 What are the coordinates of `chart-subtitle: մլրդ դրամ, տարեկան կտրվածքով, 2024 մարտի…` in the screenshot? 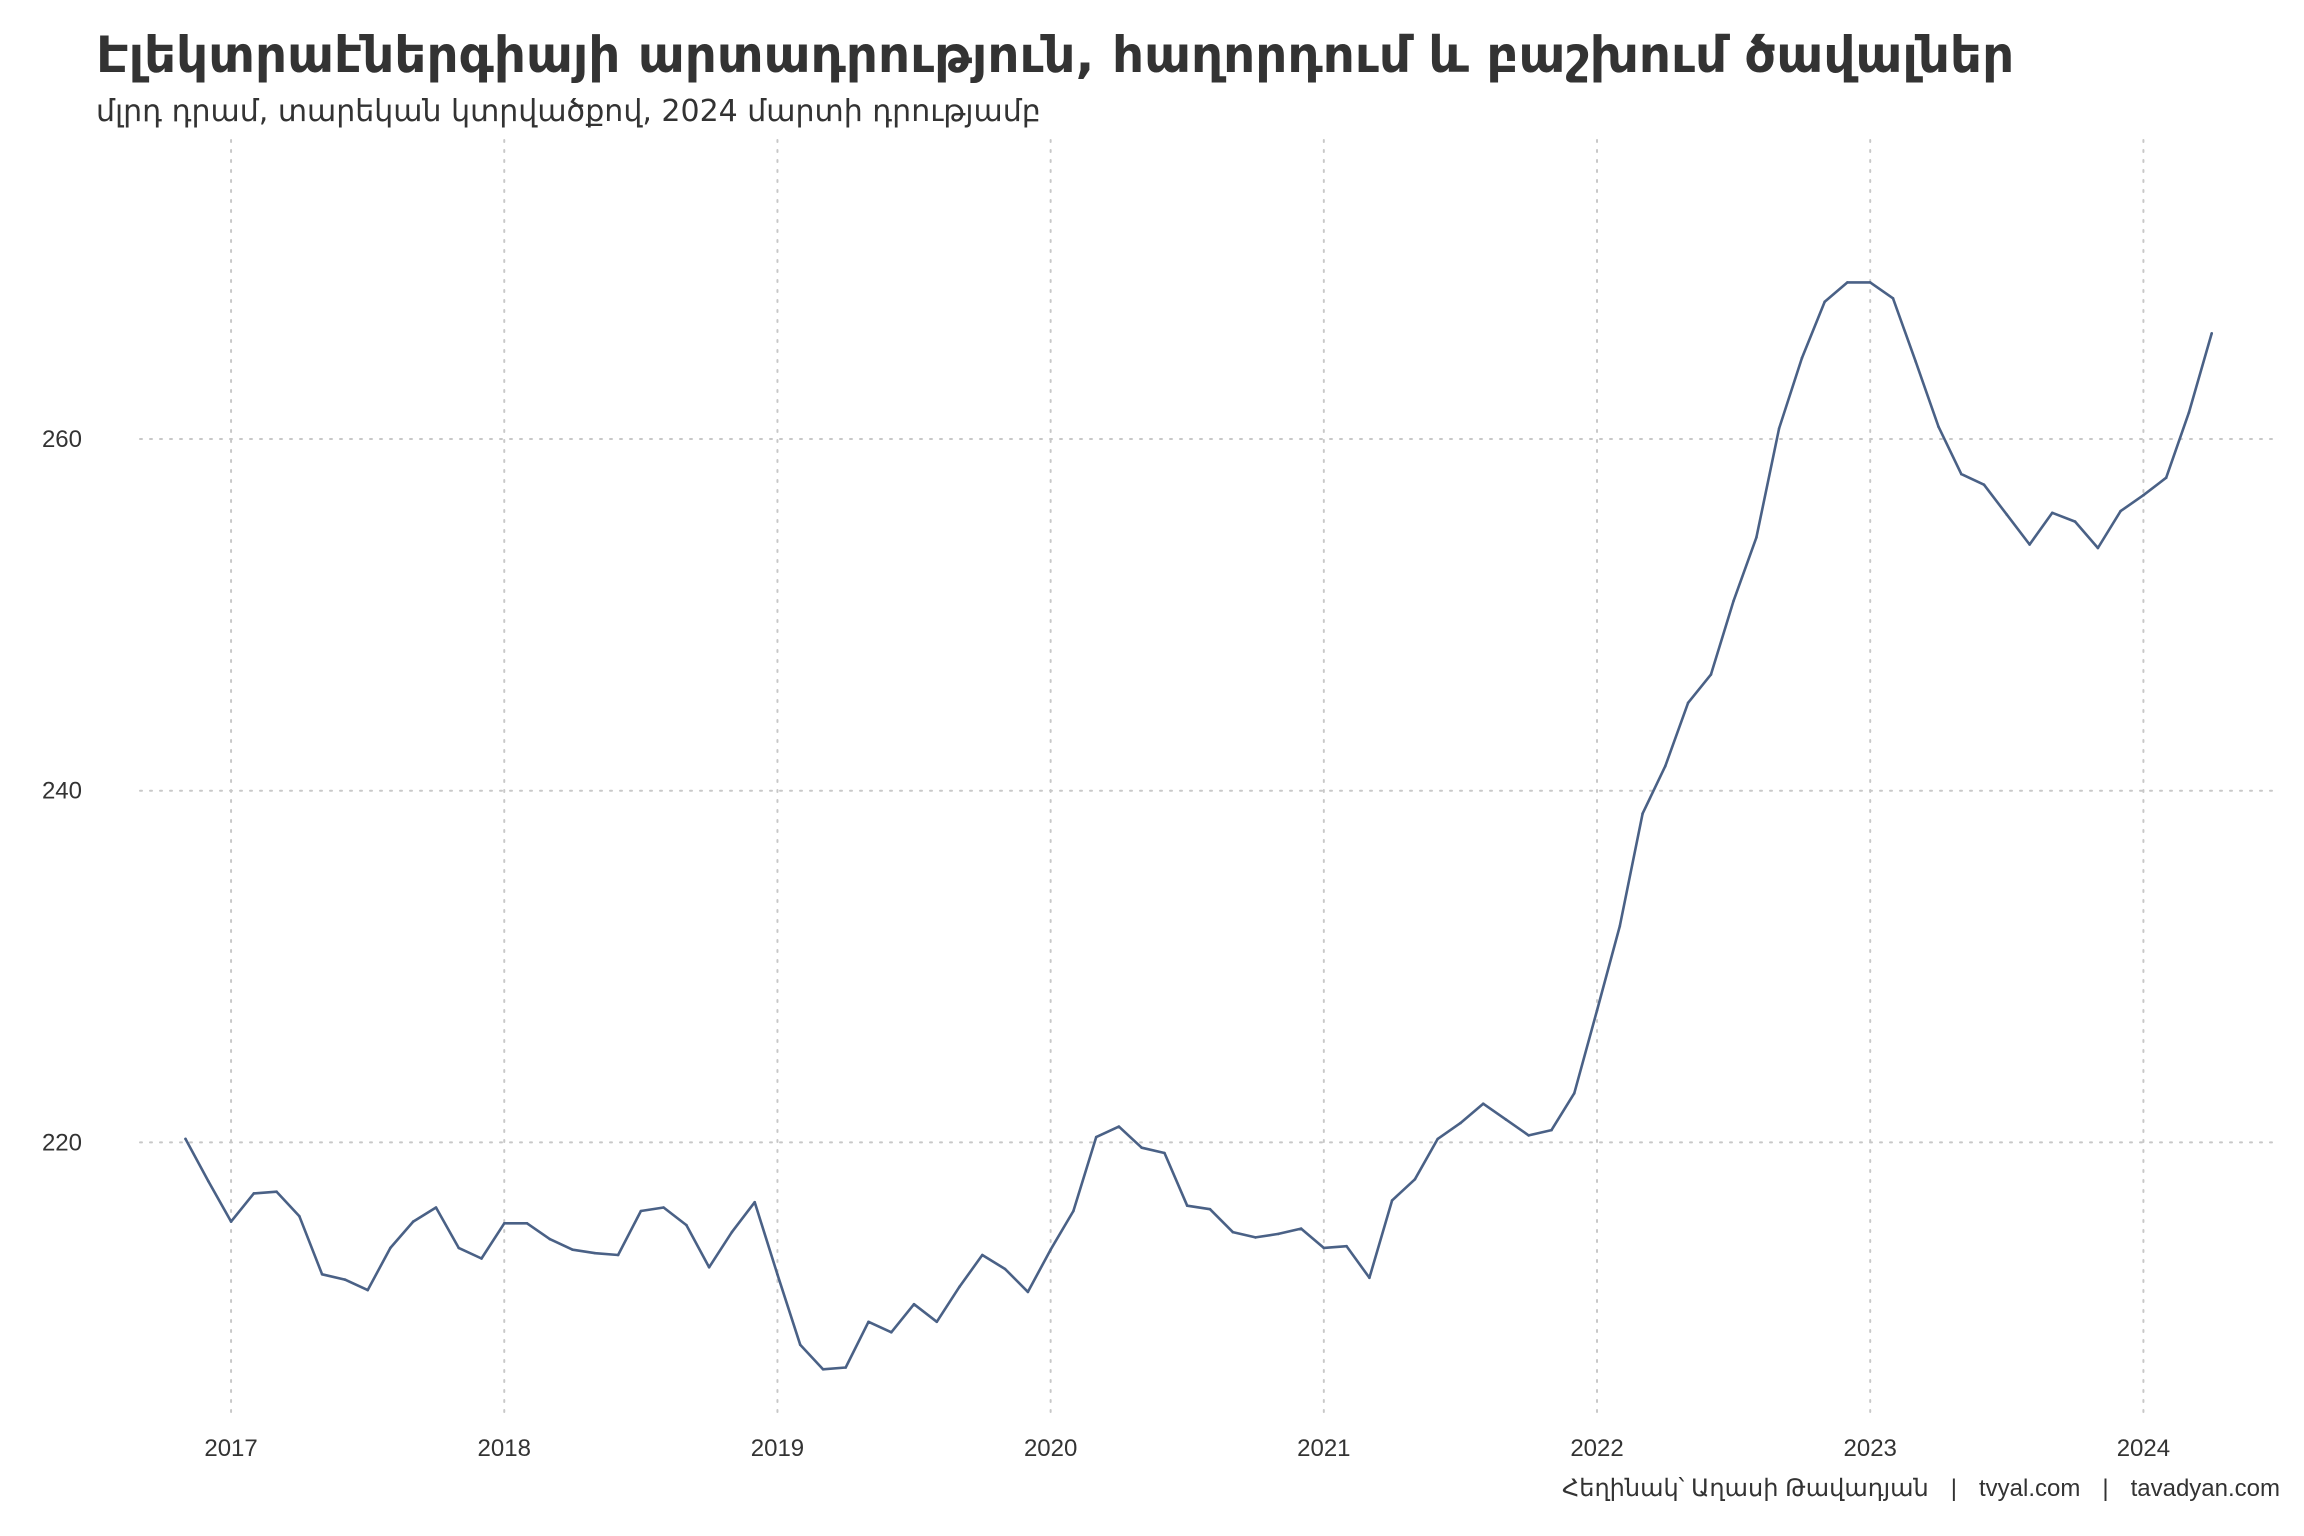 It's located at (568, 111).